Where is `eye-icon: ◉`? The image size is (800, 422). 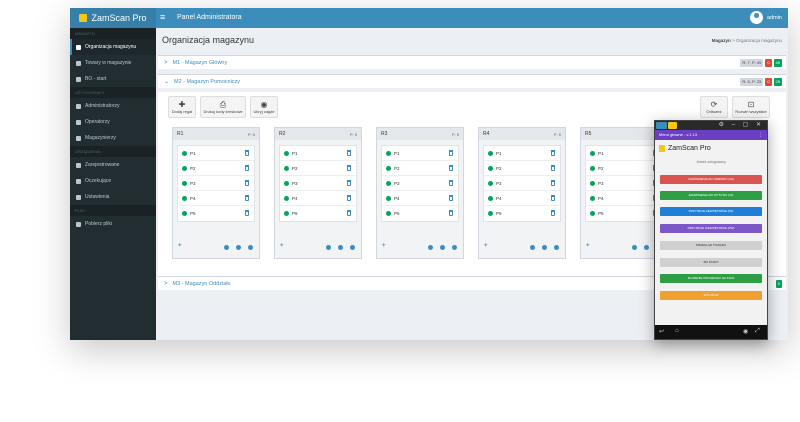
eye-icon: ◉ is located at coordinates (746, 332).